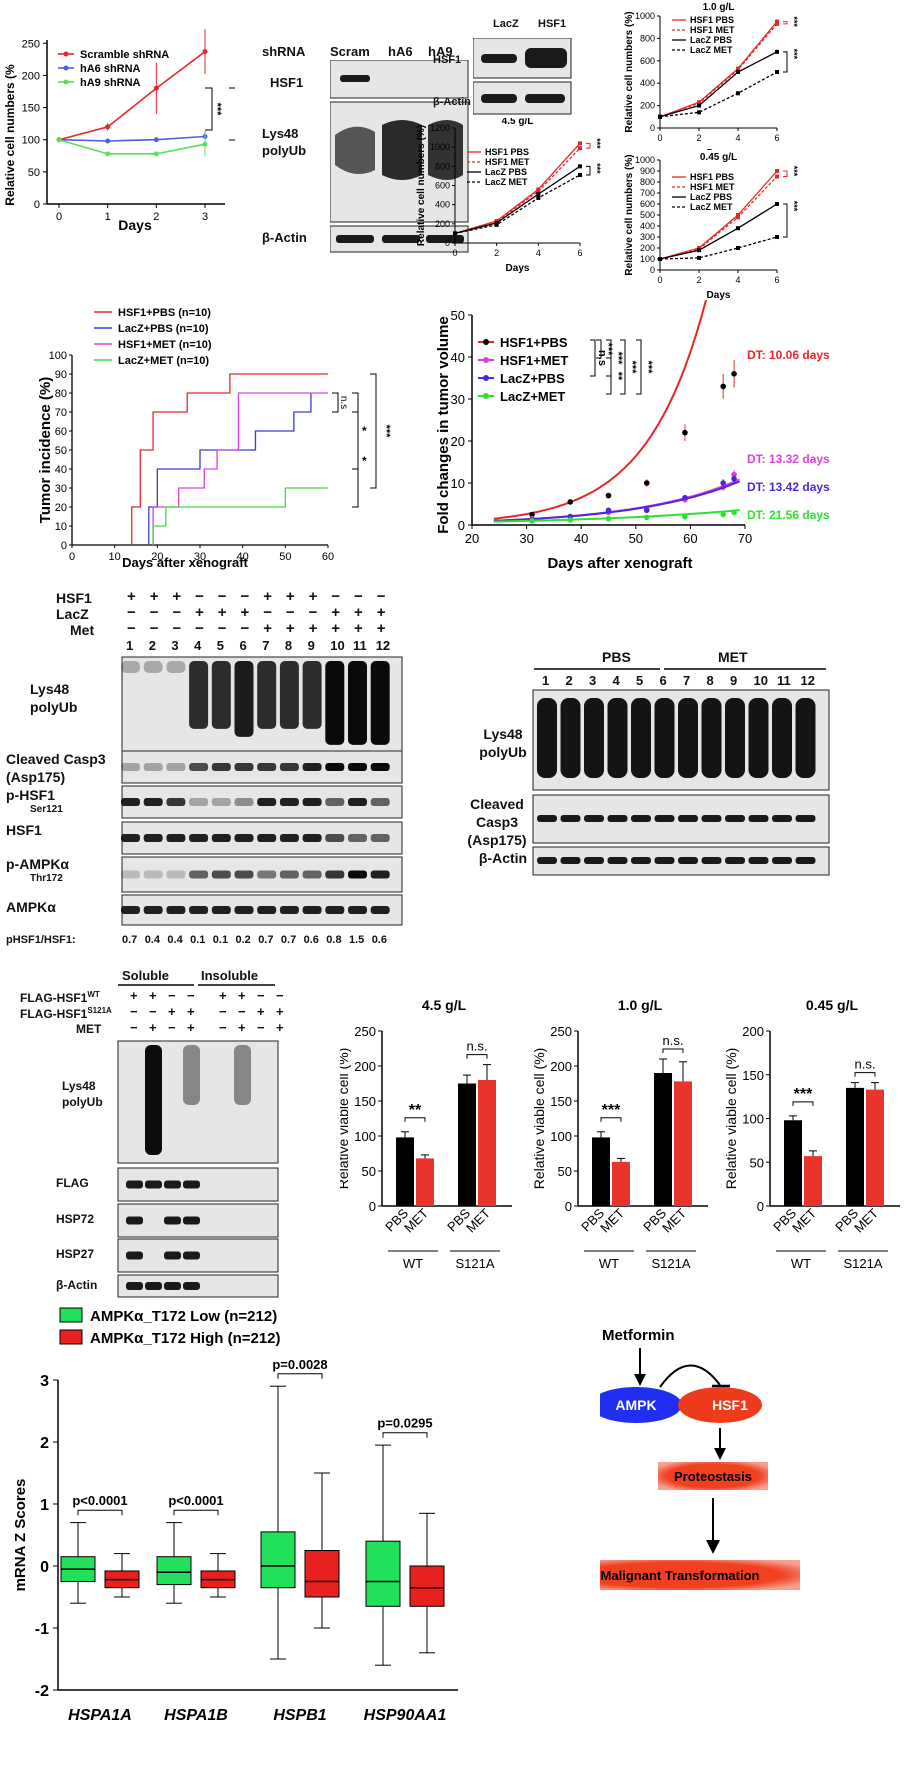 The height and width of the screenshot is (1781, 908). What do you see at coordinates (593, 680) in the screenshot?
I see `panelF-lane-number: 3` at bounding box center [593, 680].